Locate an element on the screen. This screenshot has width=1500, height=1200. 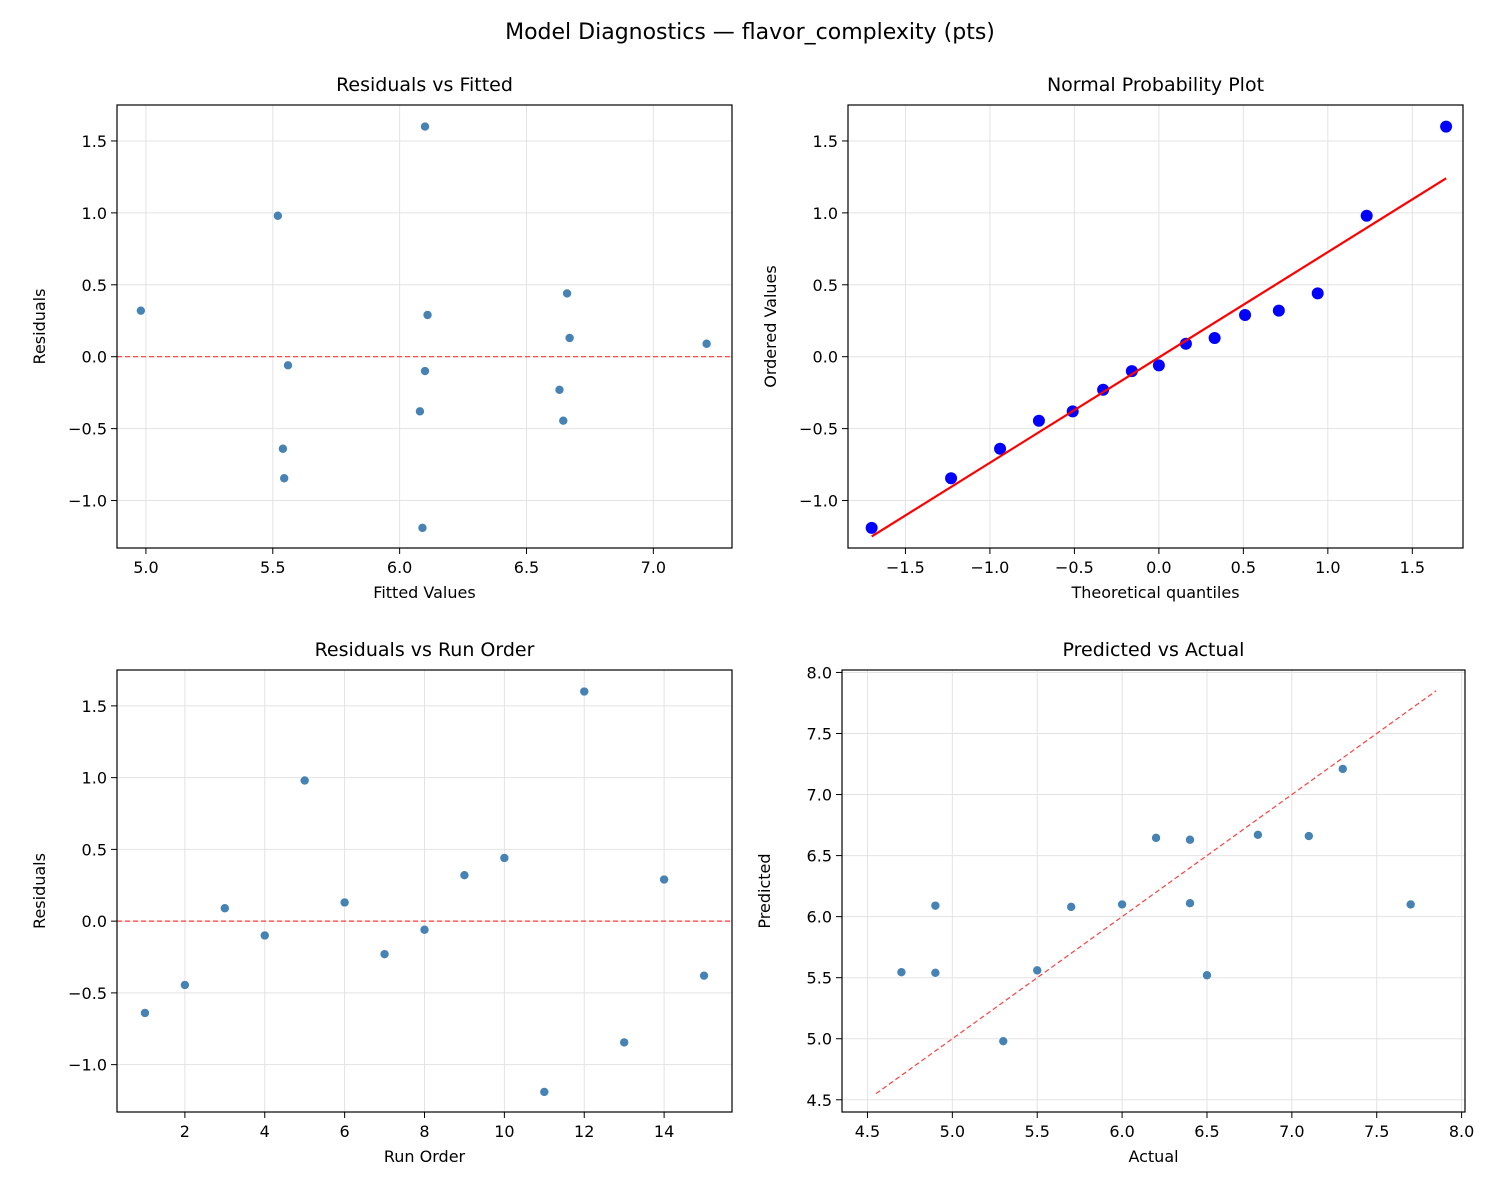
x-tick-label: 8 is located at coordinates (424, 1131).